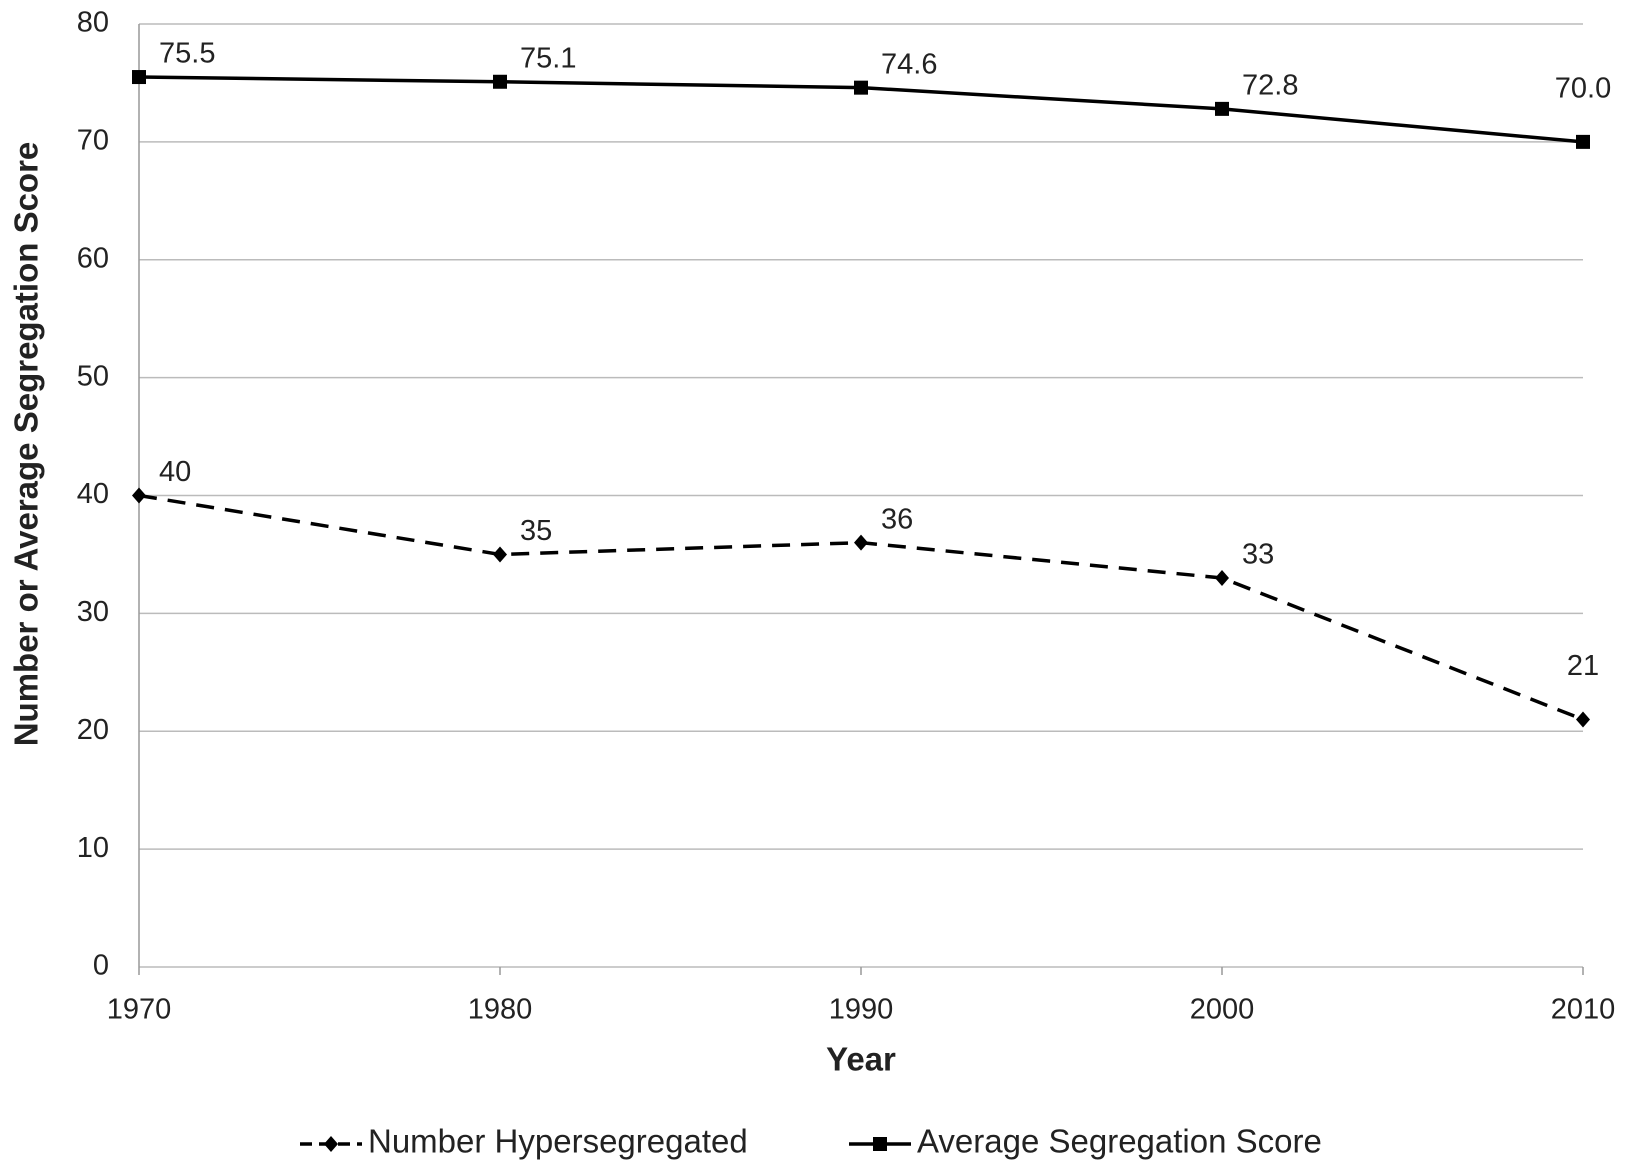 The image size is (1638, 1166). What do you see at coordinates (93, 612) in the screenshot?
I see `y-tick-label: 30` at bounding box center [93, 612].